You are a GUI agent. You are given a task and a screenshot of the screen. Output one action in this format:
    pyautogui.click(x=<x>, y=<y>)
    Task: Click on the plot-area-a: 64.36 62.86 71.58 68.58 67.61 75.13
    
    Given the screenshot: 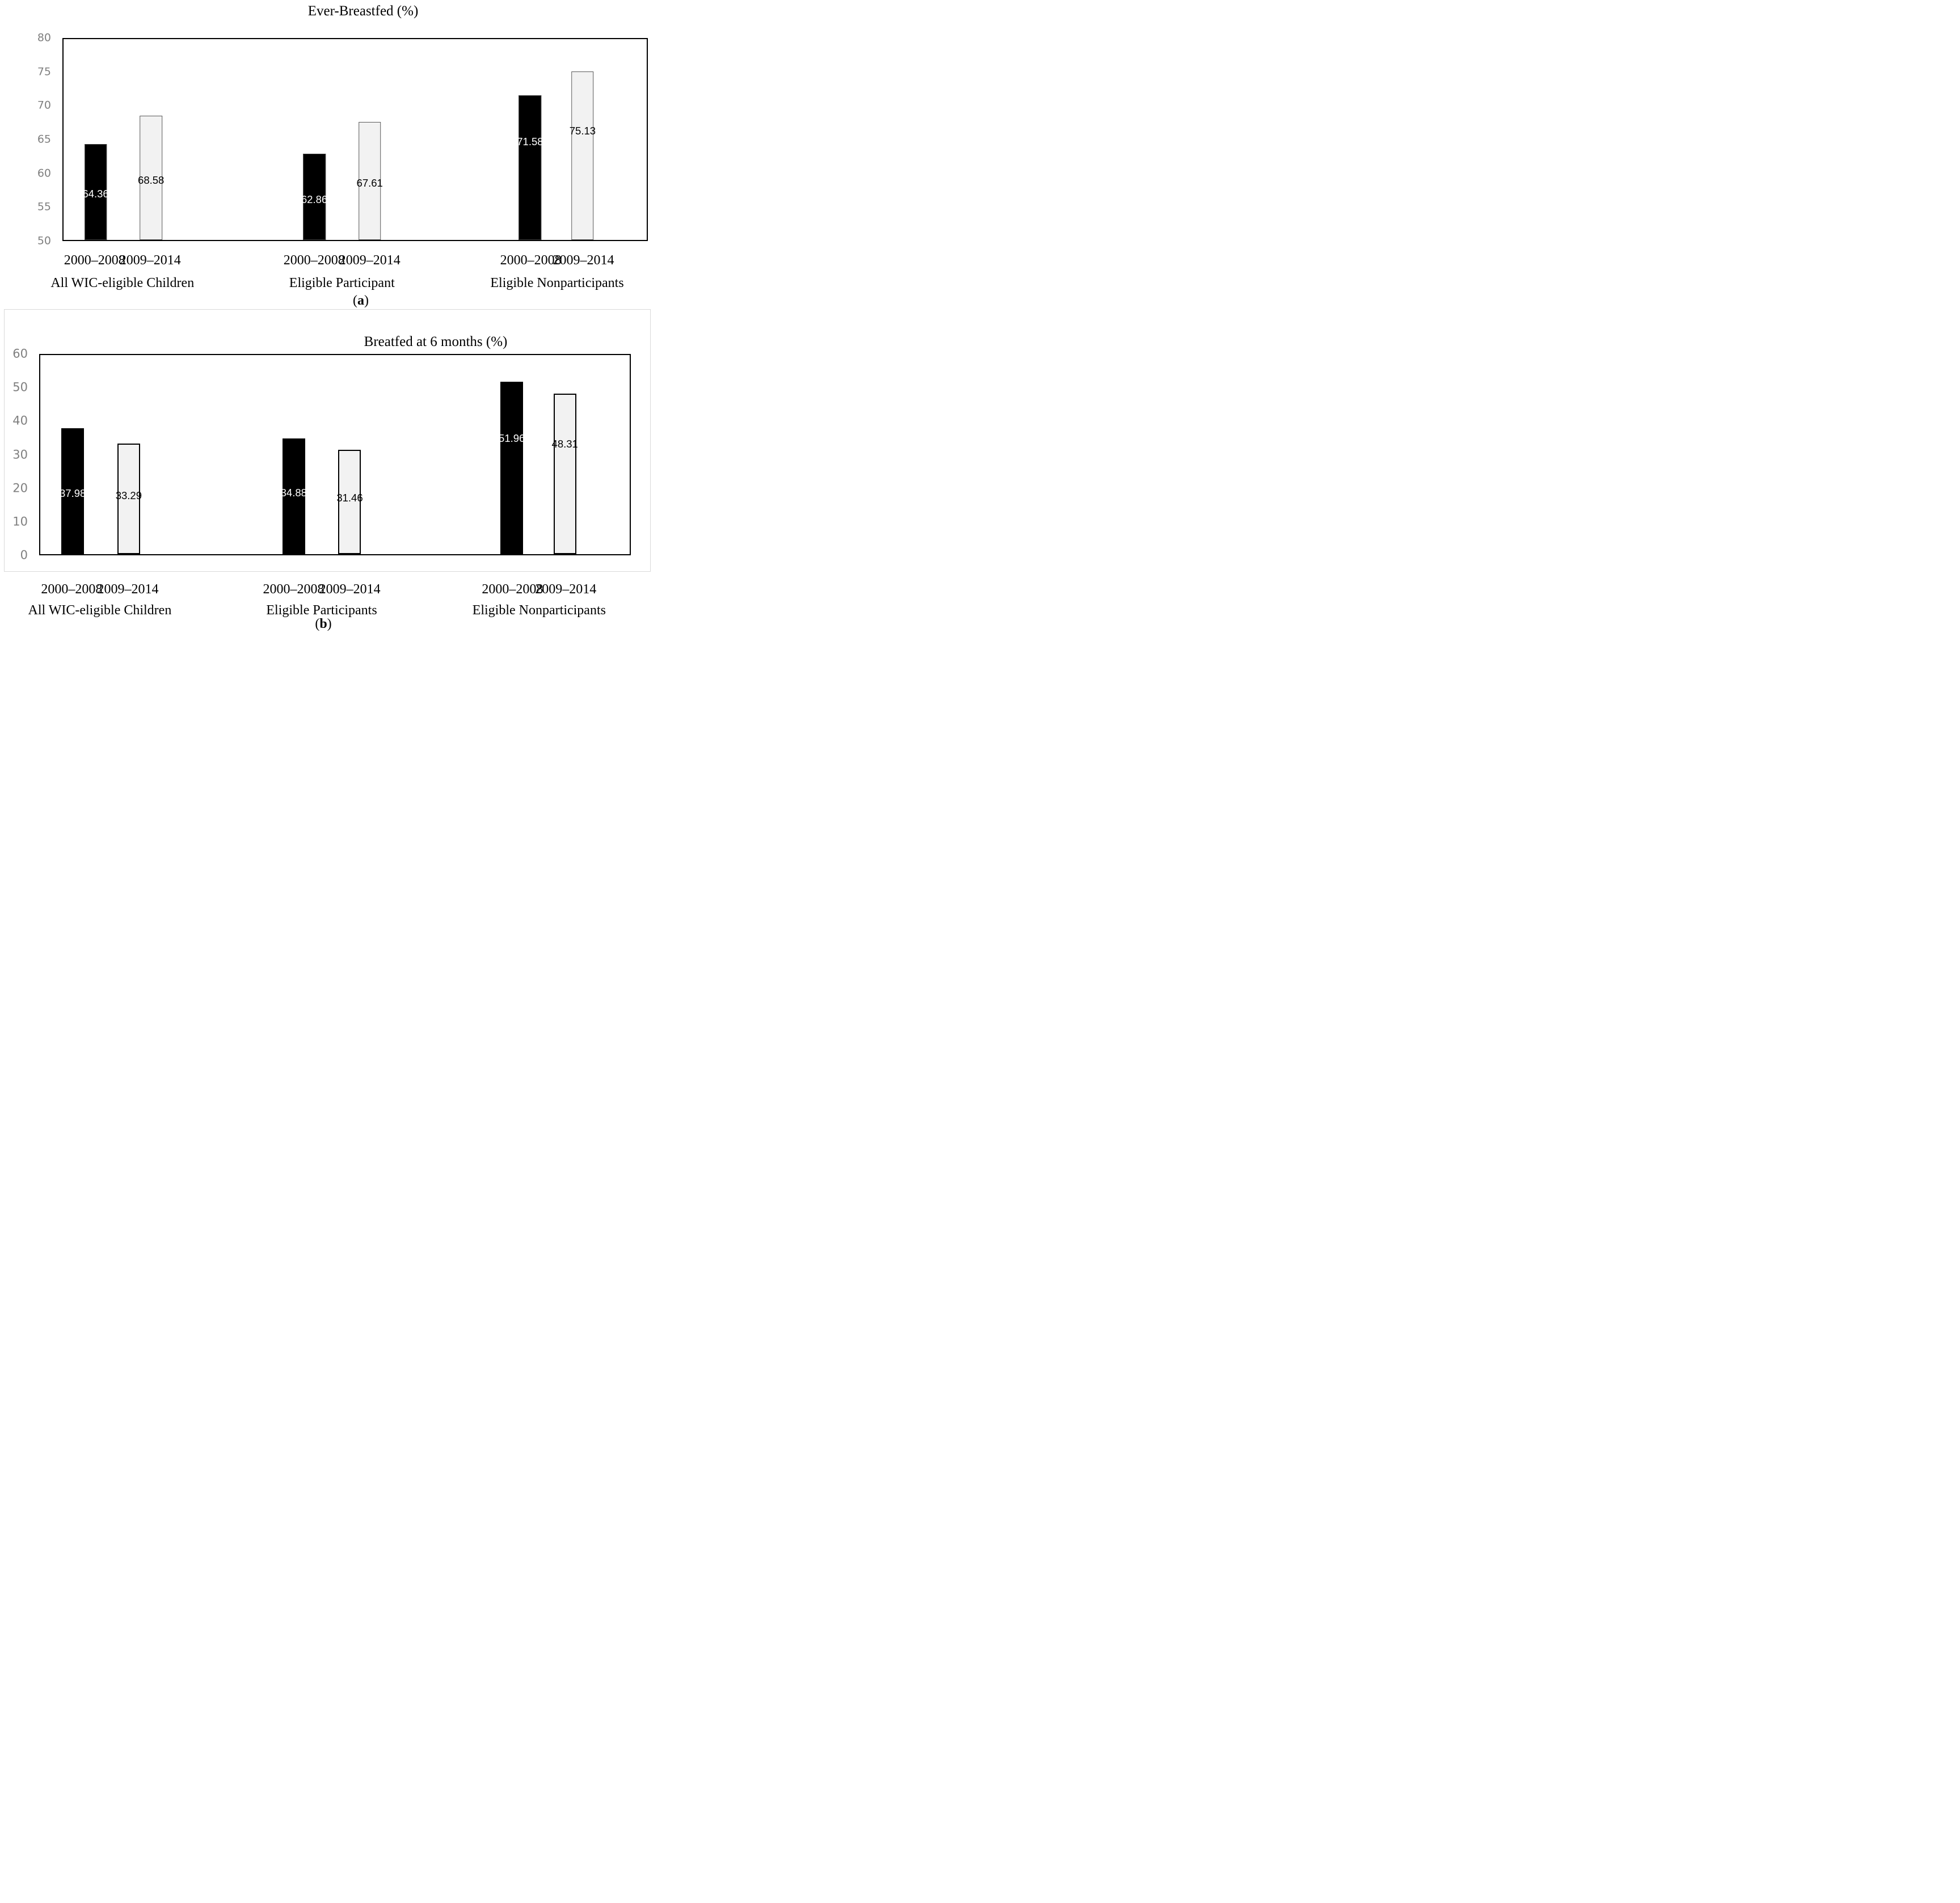 What is the action you would take?
    pyautogui.click(x=355, y=140)
    